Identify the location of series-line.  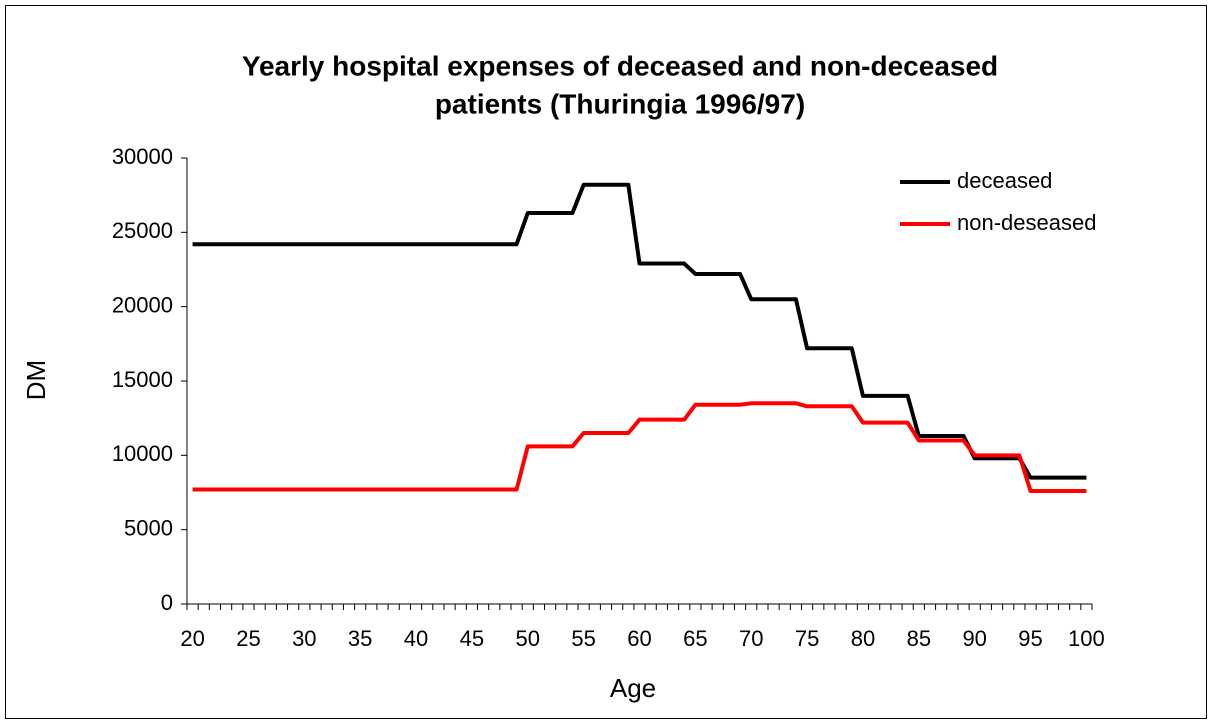
(639, 447).